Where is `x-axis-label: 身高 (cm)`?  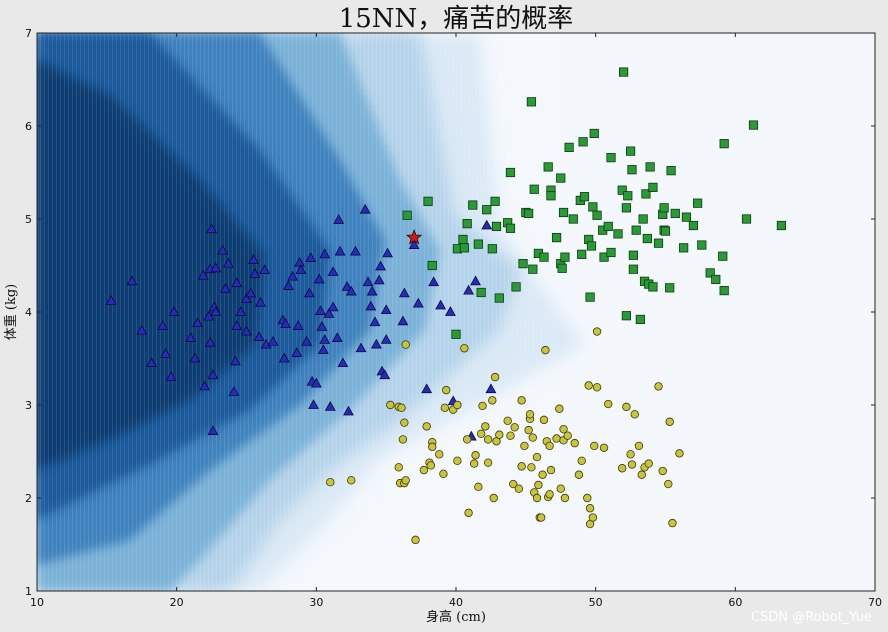
x-axis-label: 身高 (cm) is located at coordinates (456, 617).